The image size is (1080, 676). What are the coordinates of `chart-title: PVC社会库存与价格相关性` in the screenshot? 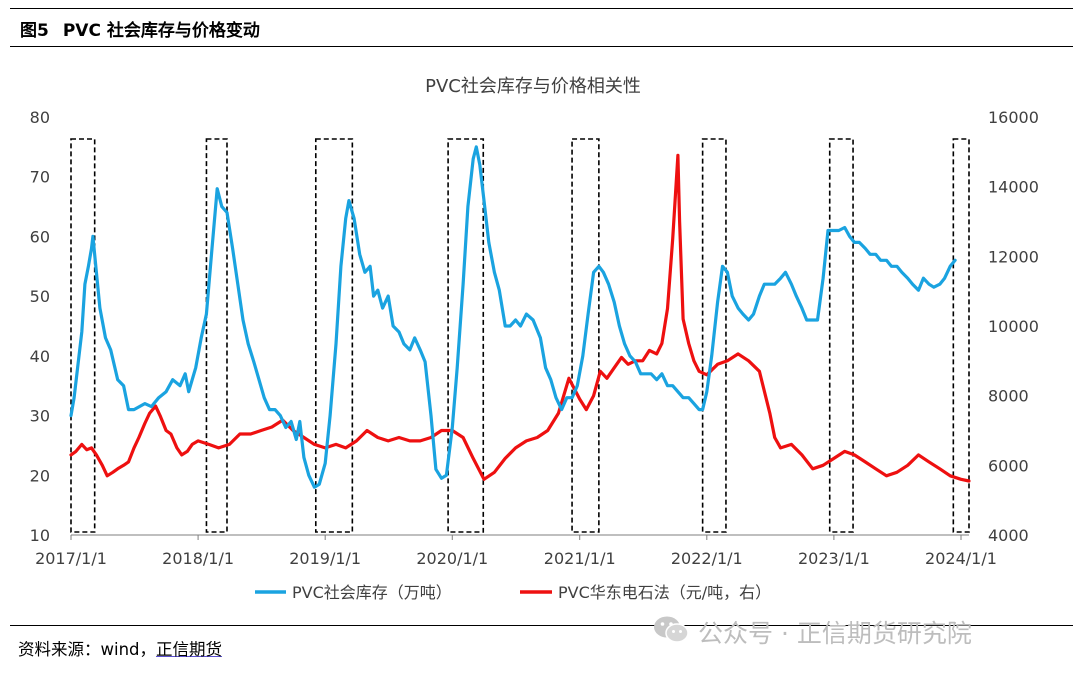 It's located at (533, 86).